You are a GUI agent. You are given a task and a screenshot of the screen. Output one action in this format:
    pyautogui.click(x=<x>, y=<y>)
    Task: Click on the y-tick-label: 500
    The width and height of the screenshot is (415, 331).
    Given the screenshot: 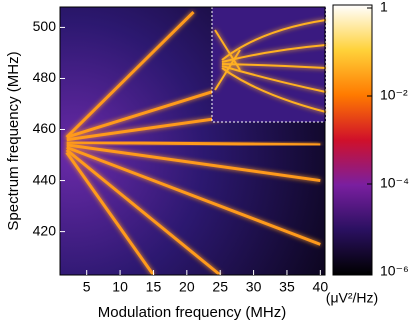 What is the action you would take?
    pyautogui.click(x=45, y=26)
    